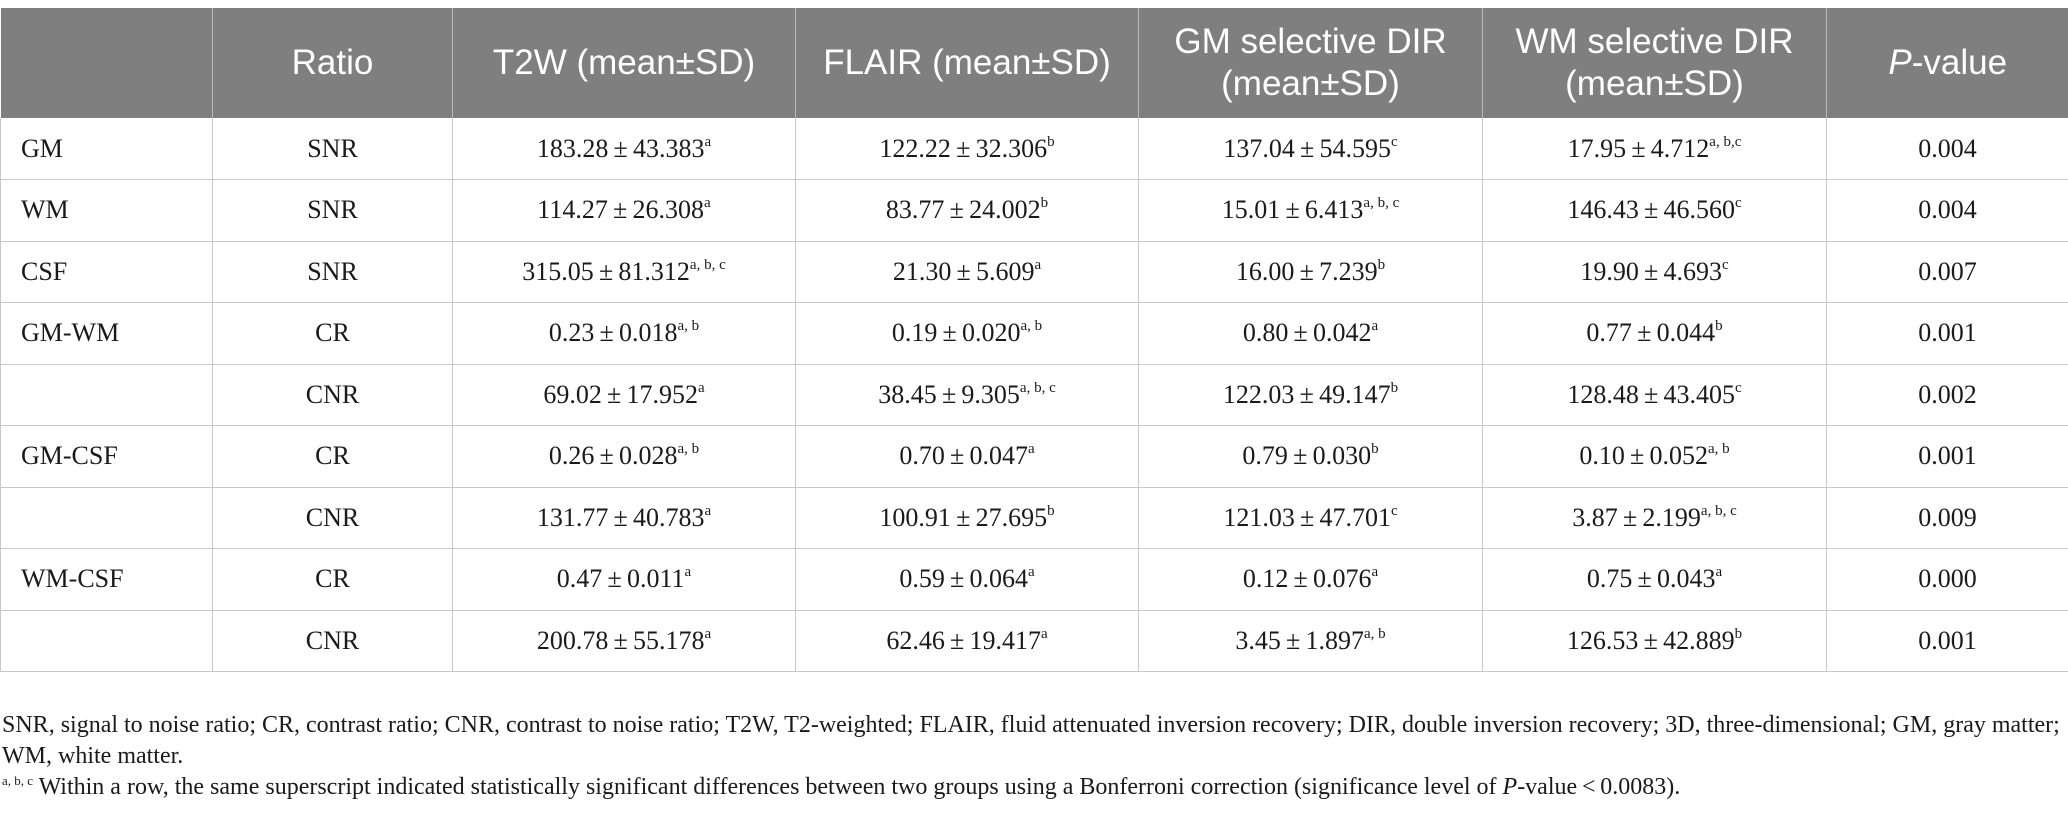 The height and width of the screenshot is (827, 2068). I want to click on cell-t2w: 114.27 ± 26.308a, so click(624, 210).